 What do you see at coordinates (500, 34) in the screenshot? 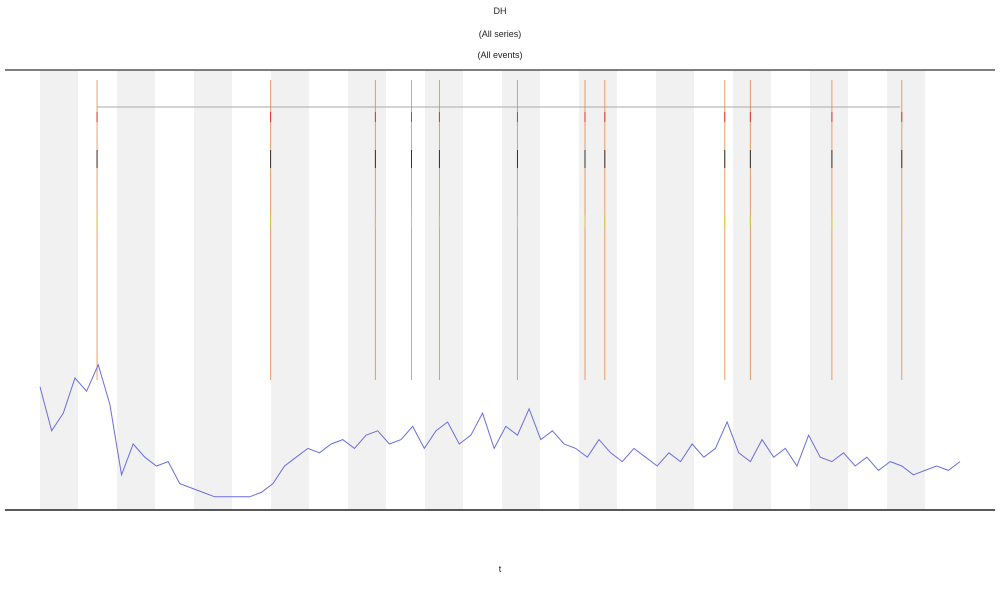
I see `chart-subtitle: (All series)` at bounding box center [500, 34].